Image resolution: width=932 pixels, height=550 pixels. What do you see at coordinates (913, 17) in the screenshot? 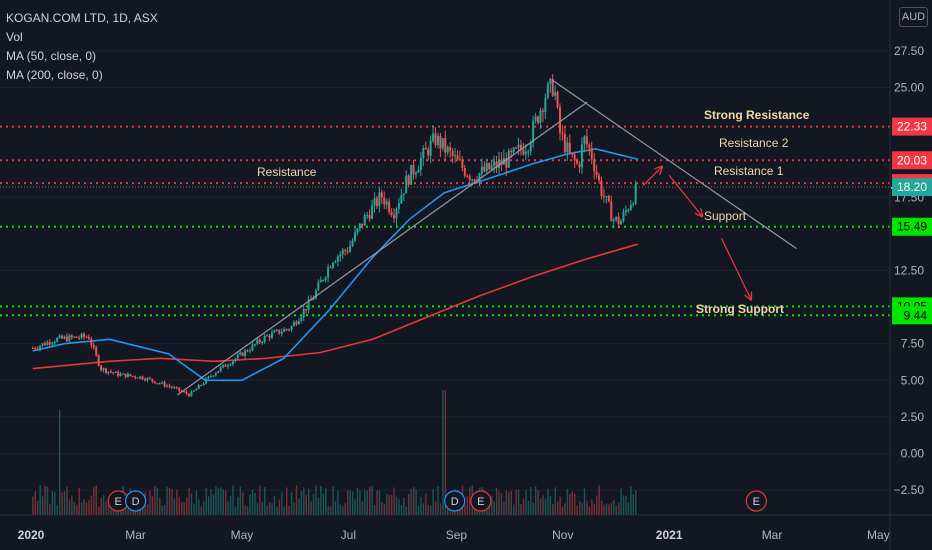
I see `currency-badge: AUD` at bounding box center [913, 17].